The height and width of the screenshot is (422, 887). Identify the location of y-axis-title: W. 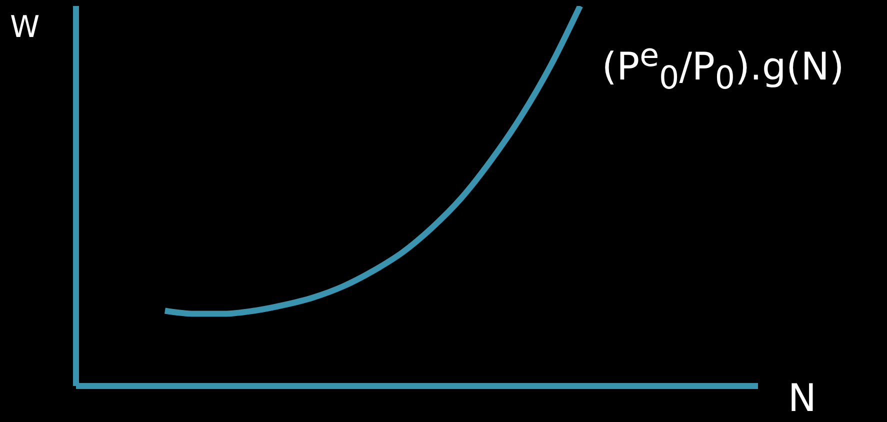
(25, 27).